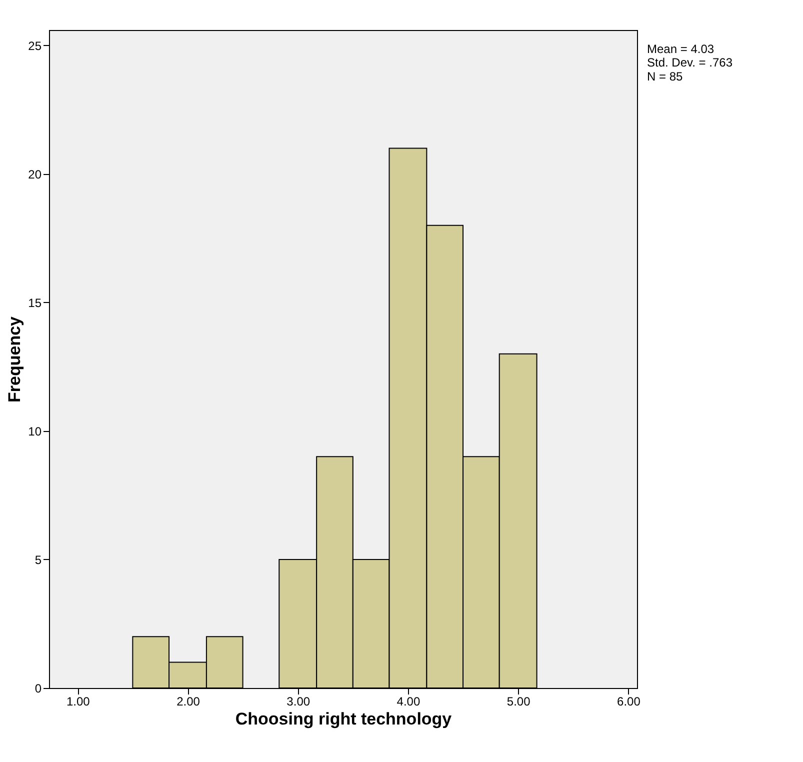 The image size is (803, 762). Describe the element at coordinates (629, 701) in the screenshot. I see `x-tick-label: 6.00` at that location.